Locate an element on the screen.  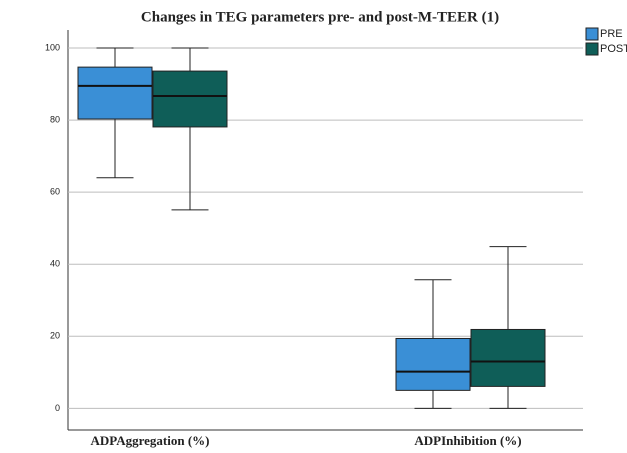
y-tick-label: 40 is located at coordinates (55, 264).